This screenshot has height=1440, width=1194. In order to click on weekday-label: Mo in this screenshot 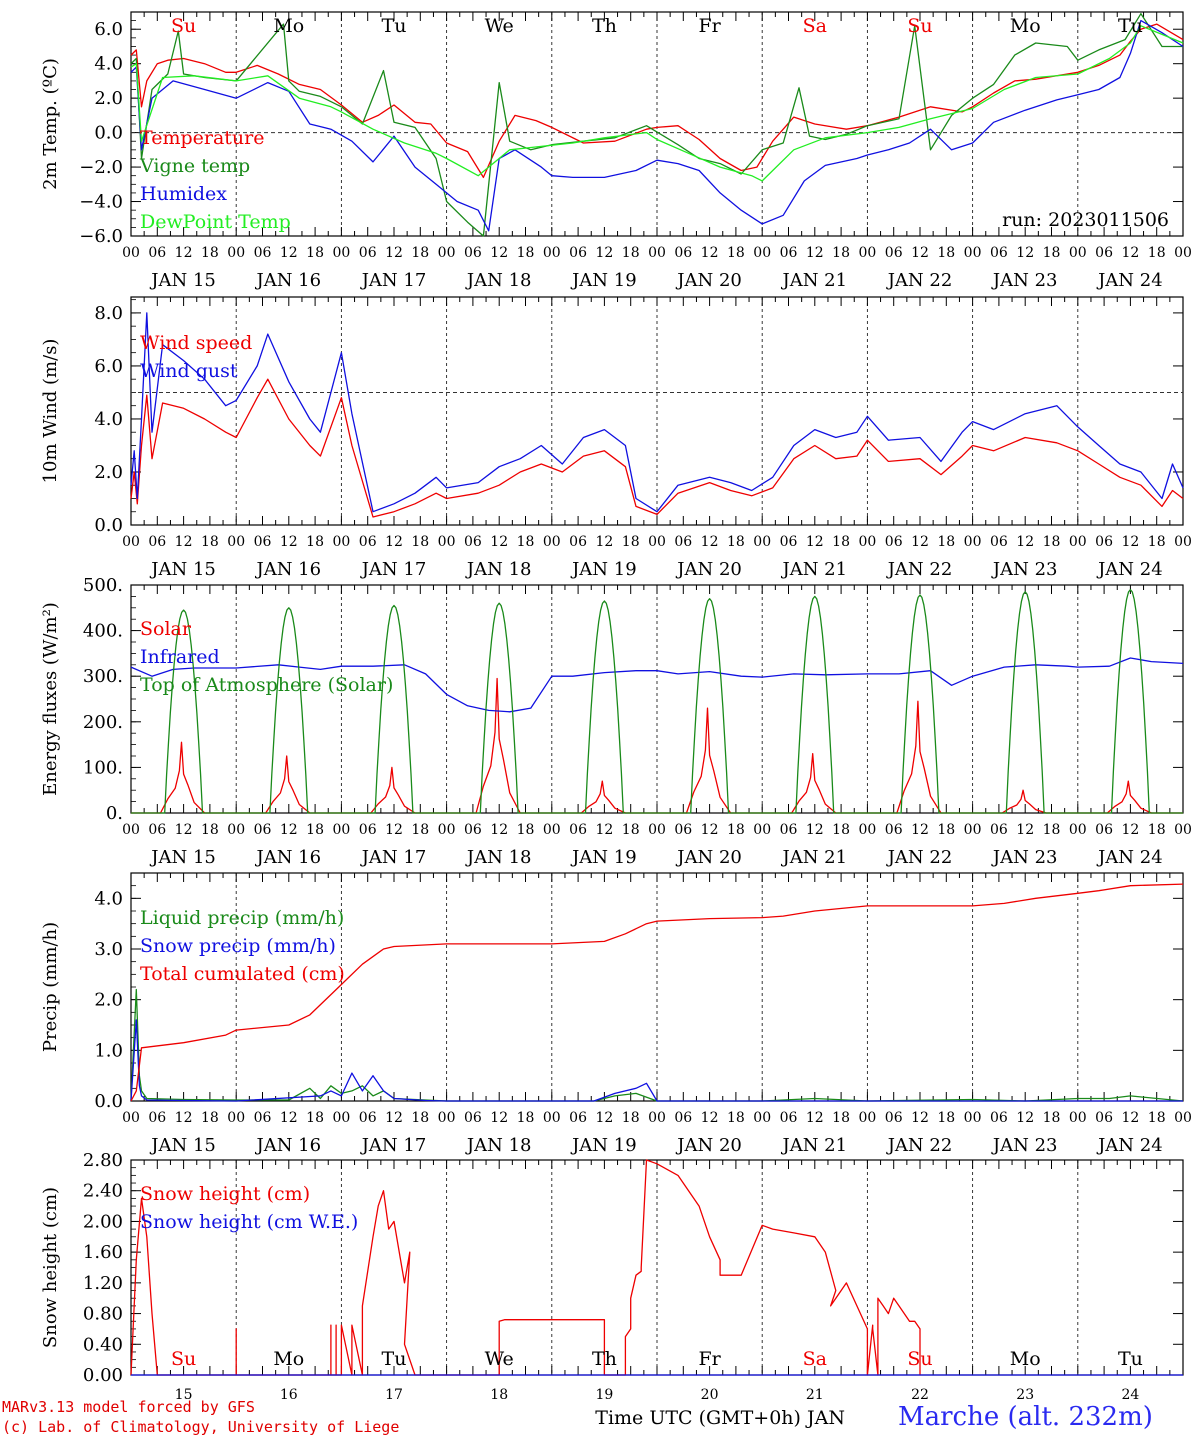, I will do `click(1025, 26)`.